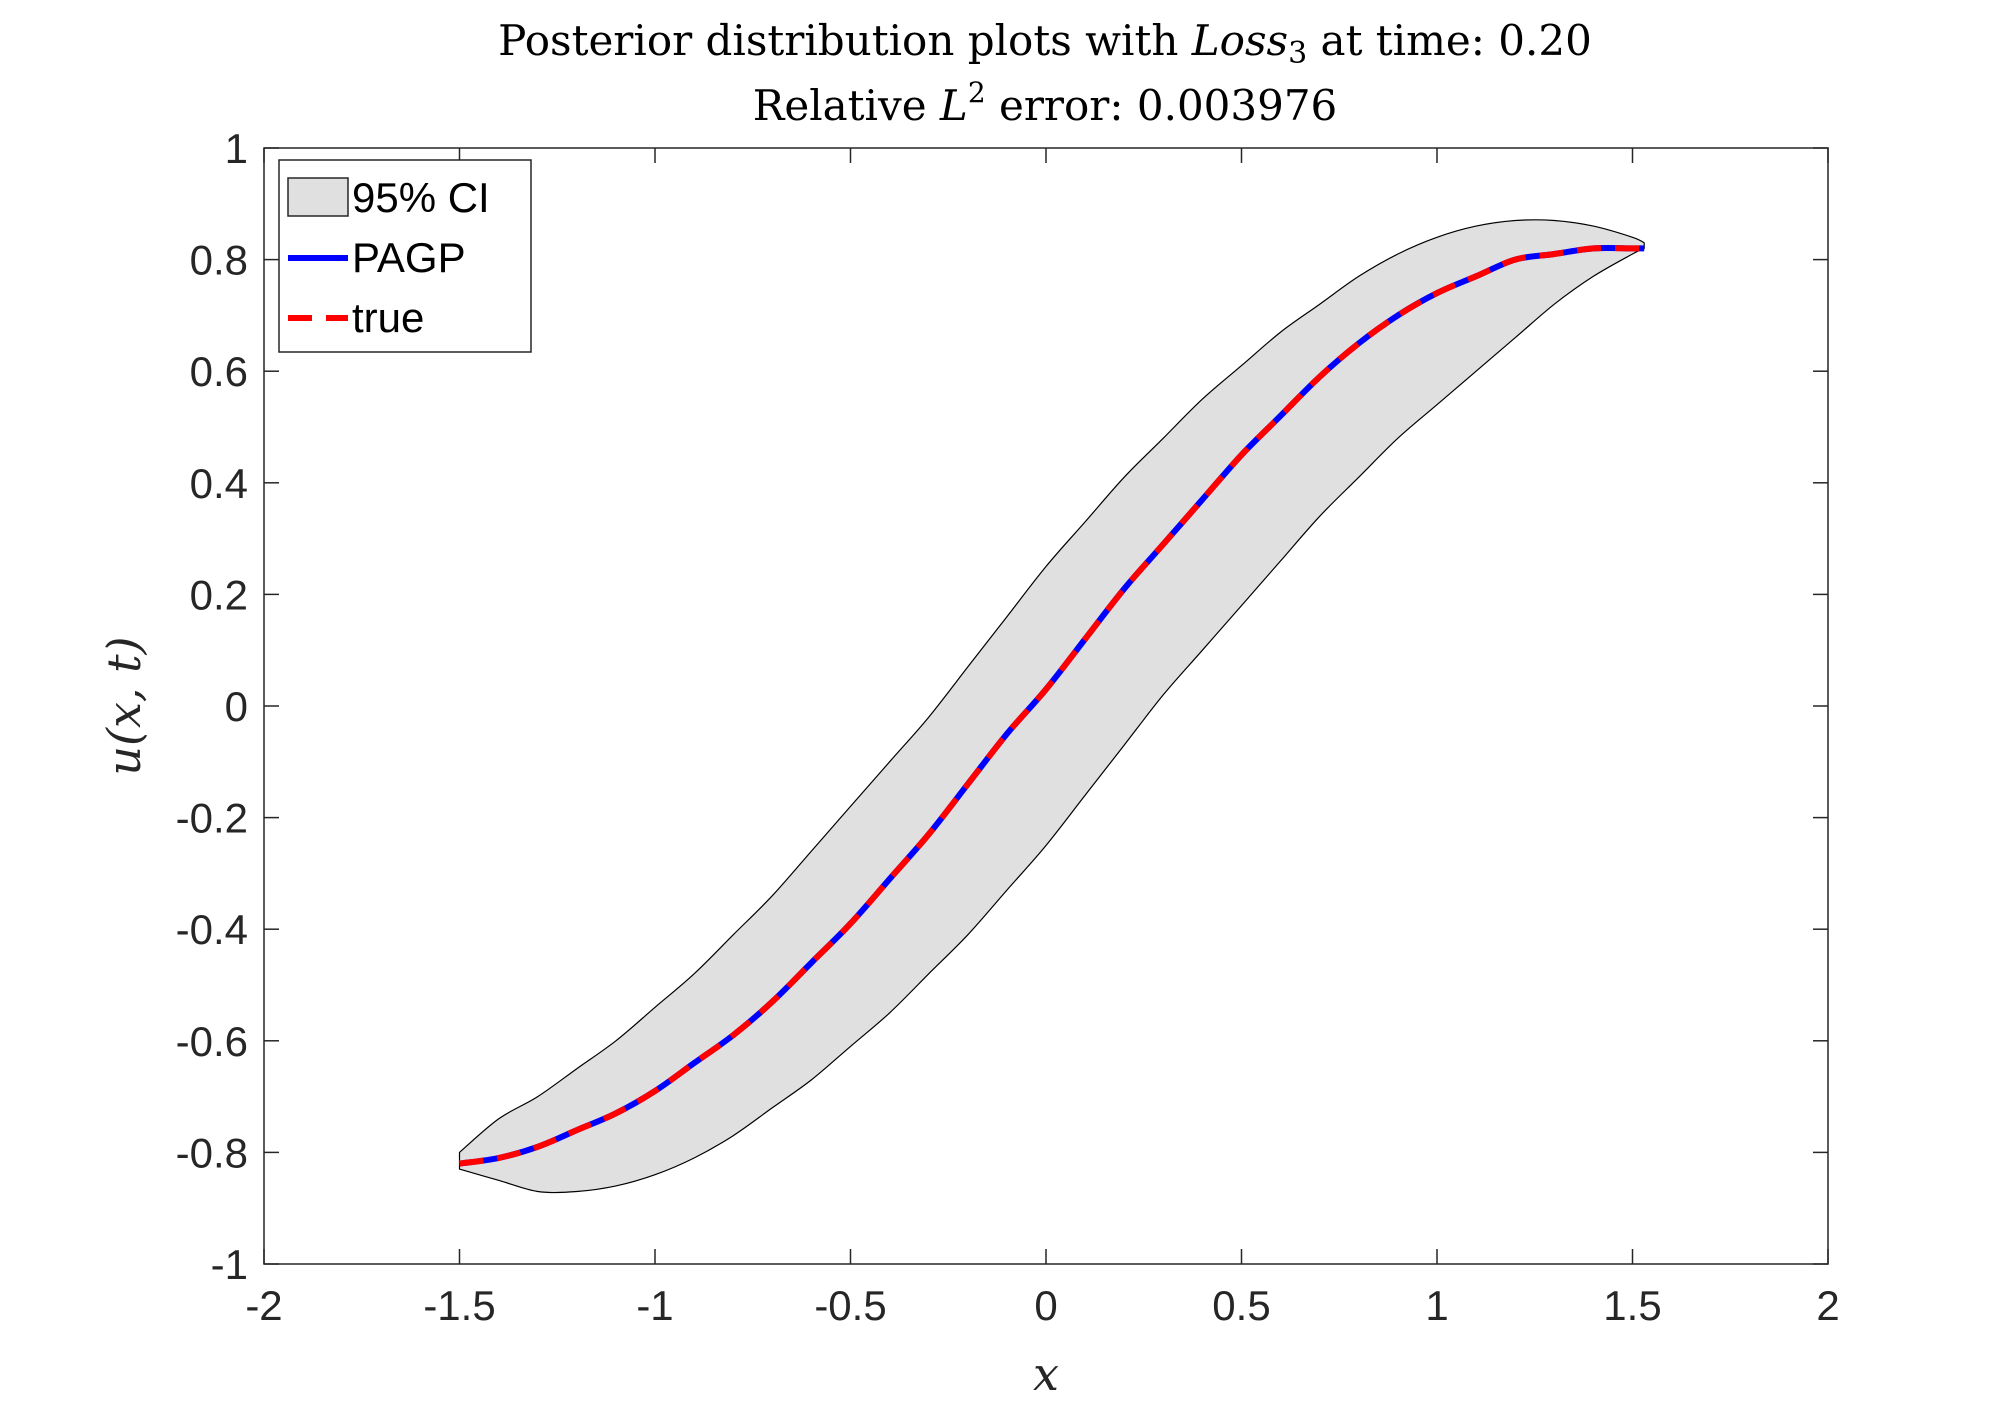 This screenshot has width=2000, height=1408. What do you see at coordinates (850, 1305) in the screenshot?
I see `x-tick-label: -0.5` at bounding box center [850, 1305].